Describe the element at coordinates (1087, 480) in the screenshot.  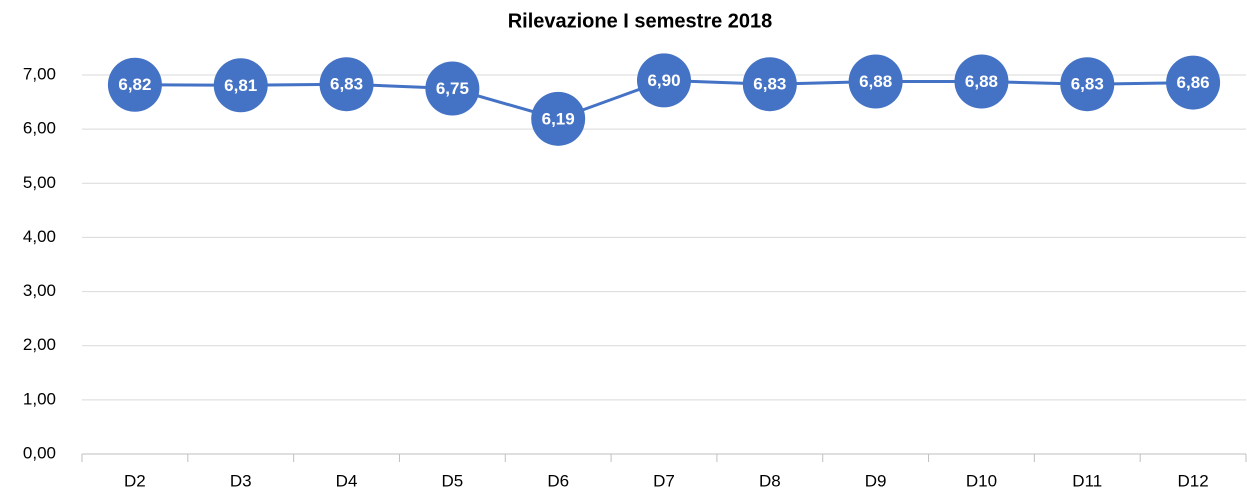
I see `x-tick-label: D11` at that location.